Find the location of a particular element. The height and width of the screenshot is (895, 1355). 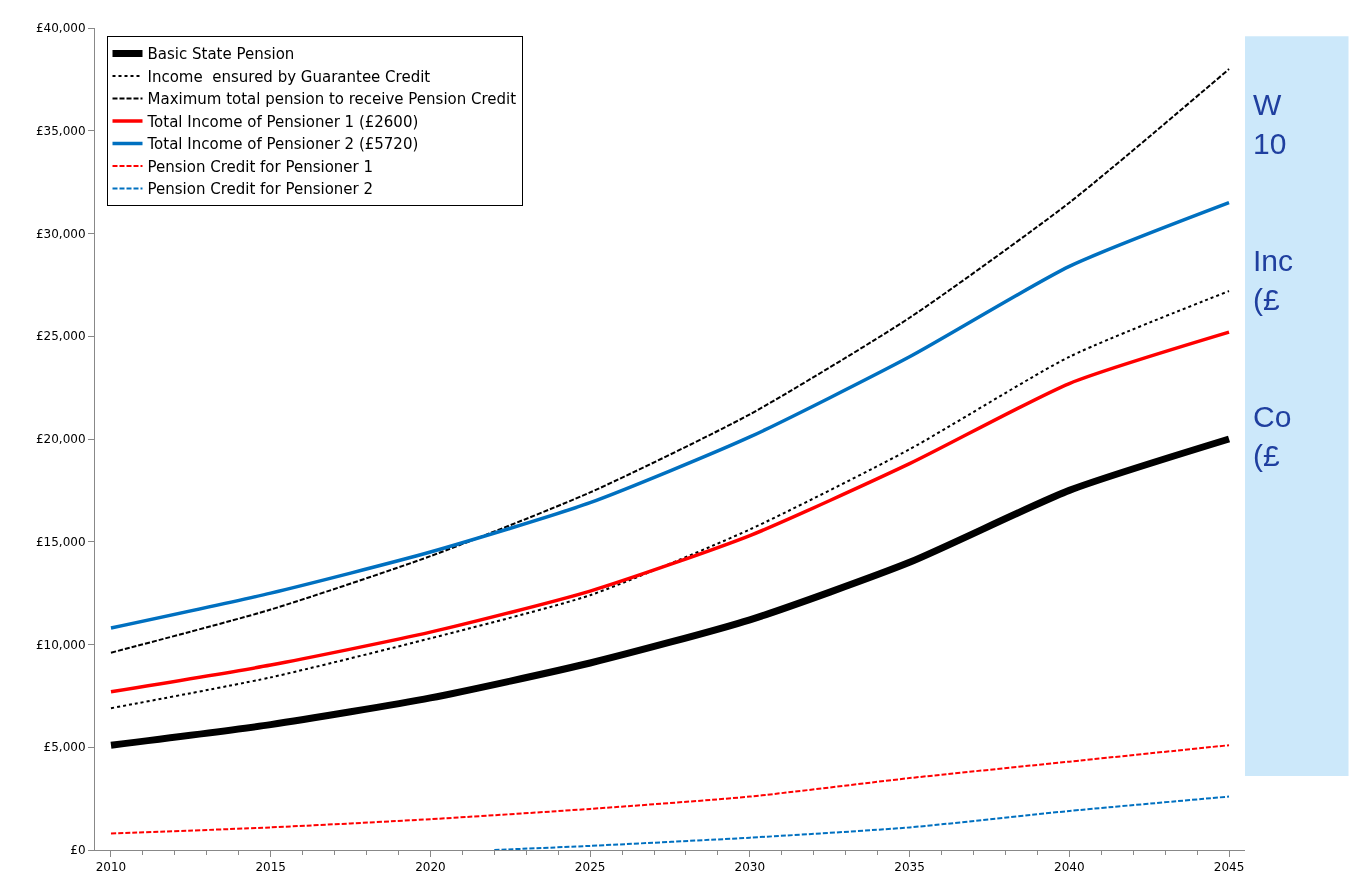

y-tick-label: £5,000 is located at coordinates (64, 747).